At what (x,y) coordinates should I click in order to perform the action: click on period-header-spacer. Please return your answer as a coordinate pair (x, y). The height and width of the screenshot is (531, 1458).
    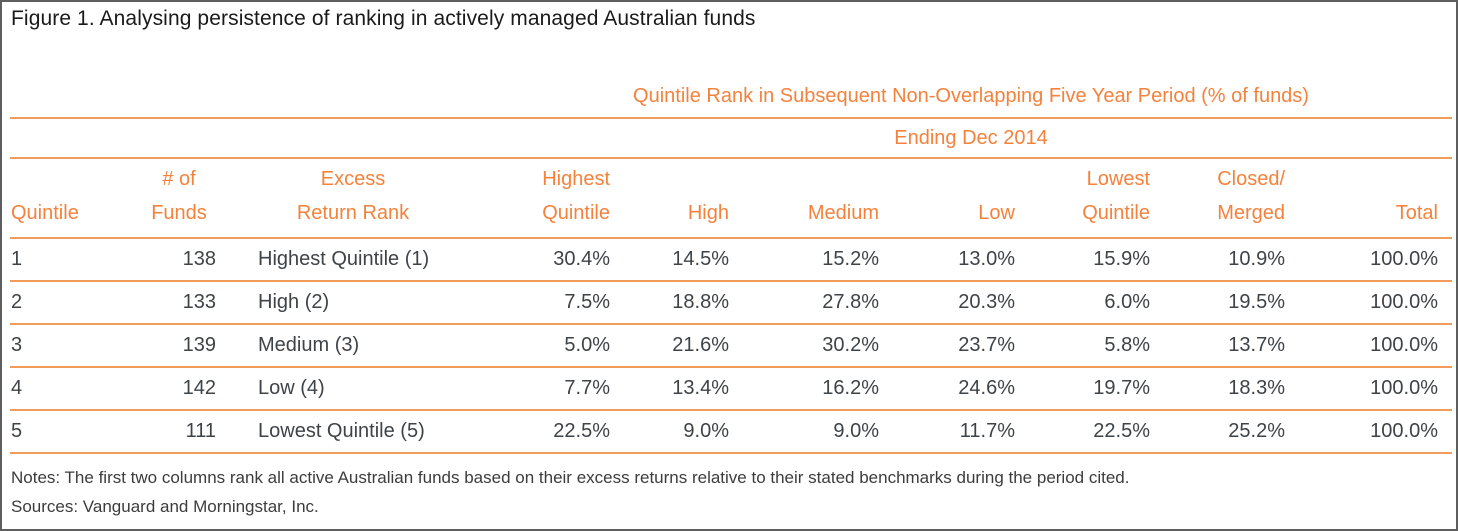
    Looking at the image, I should click on (250, 138).